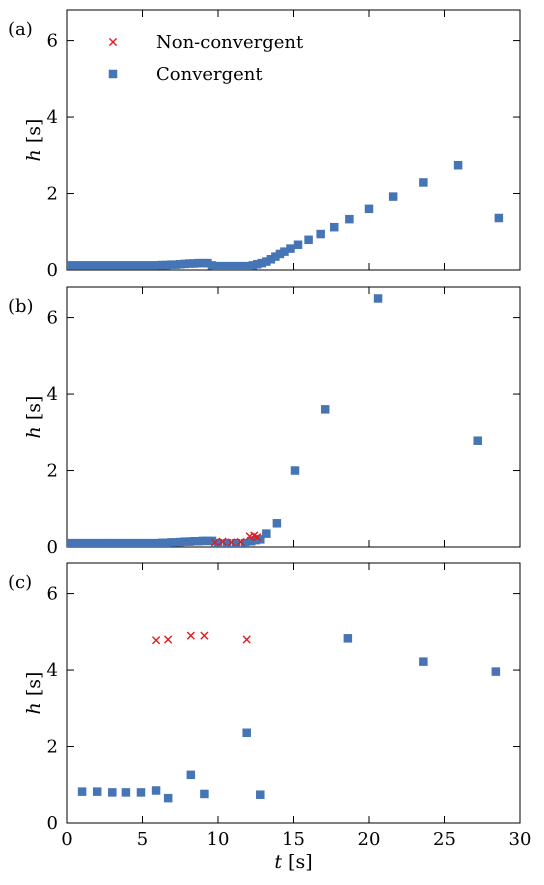  What do you see at coordinates (52, 471) in the screenshot?
I see `y-tick-label: 2` at bounding box center [52, 471].